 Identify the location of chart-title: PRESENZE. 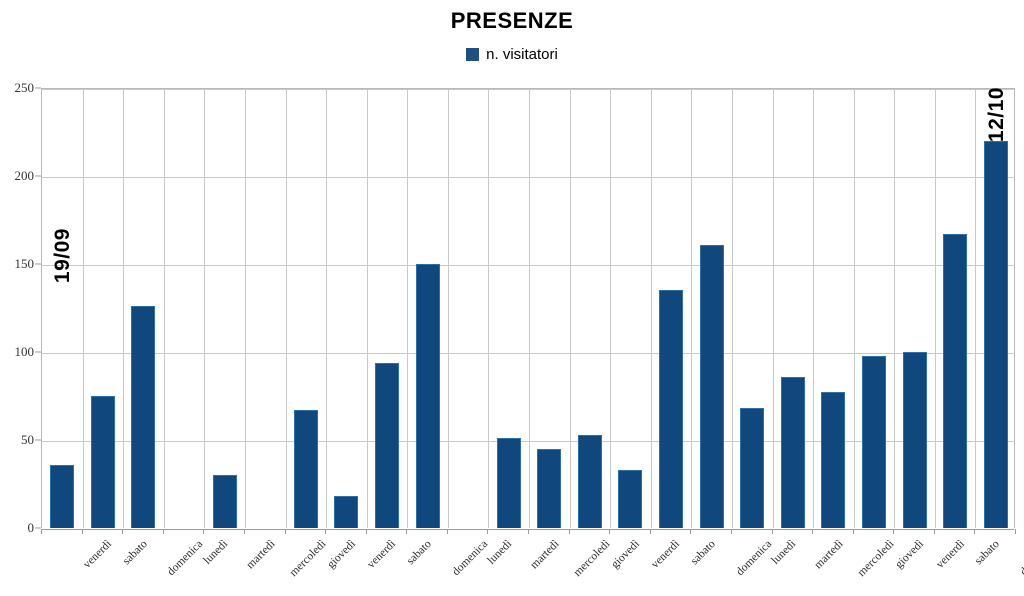
(512, 20).